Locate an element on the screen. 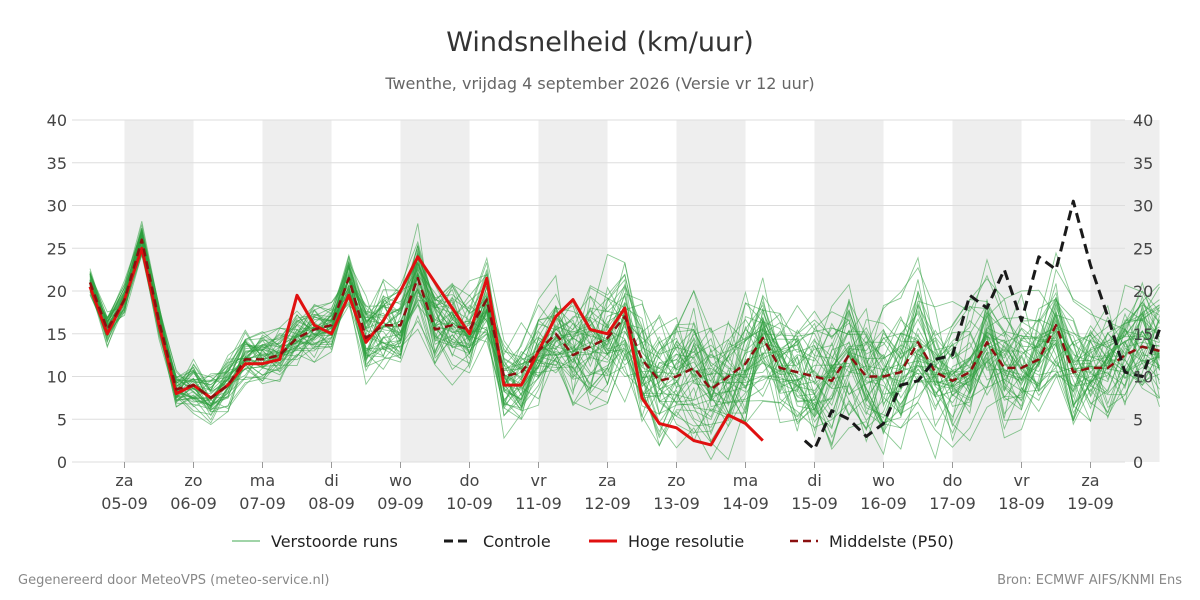 This screenshot has width=1200, height=600. y-tick-label-left: 35 is located at coordinates (57, 163).